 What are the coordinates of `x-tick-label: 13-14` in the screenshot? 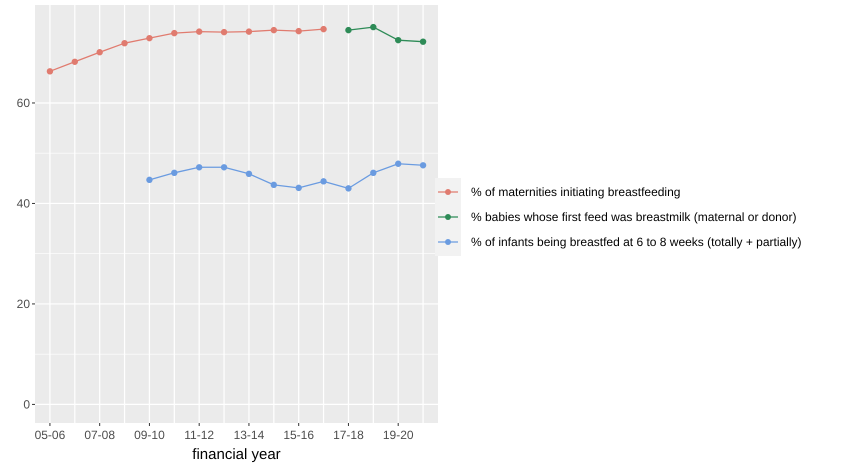 It's located at (249, 435).